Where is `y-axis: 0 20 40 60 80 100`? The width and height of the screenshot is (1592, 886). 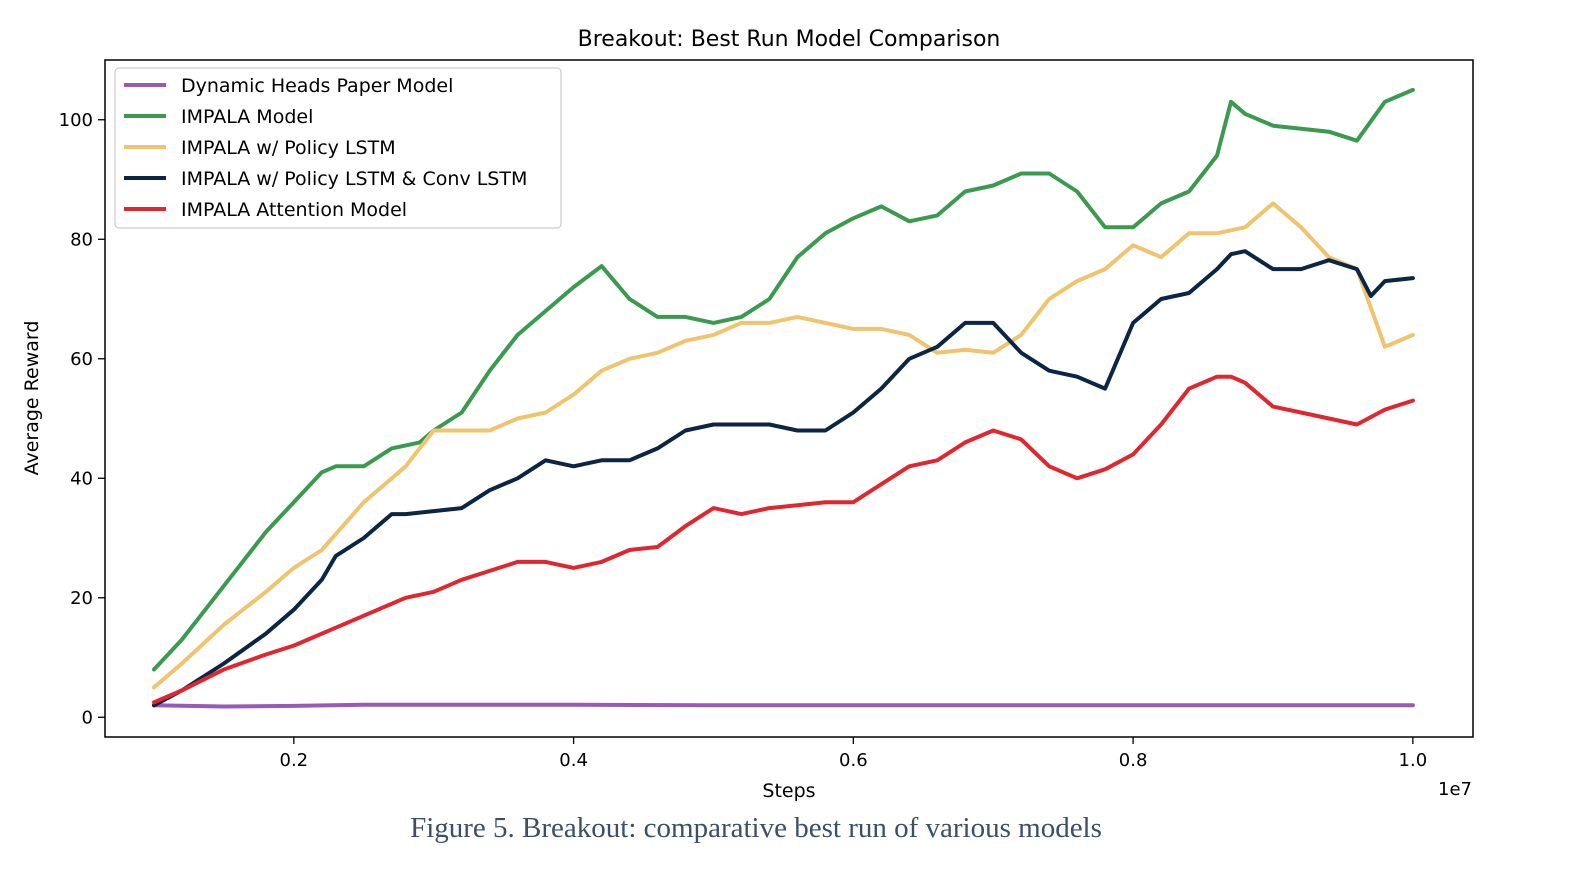 y-axis: 0 20 40 60 80 100 is located at coordinates (82, 419).